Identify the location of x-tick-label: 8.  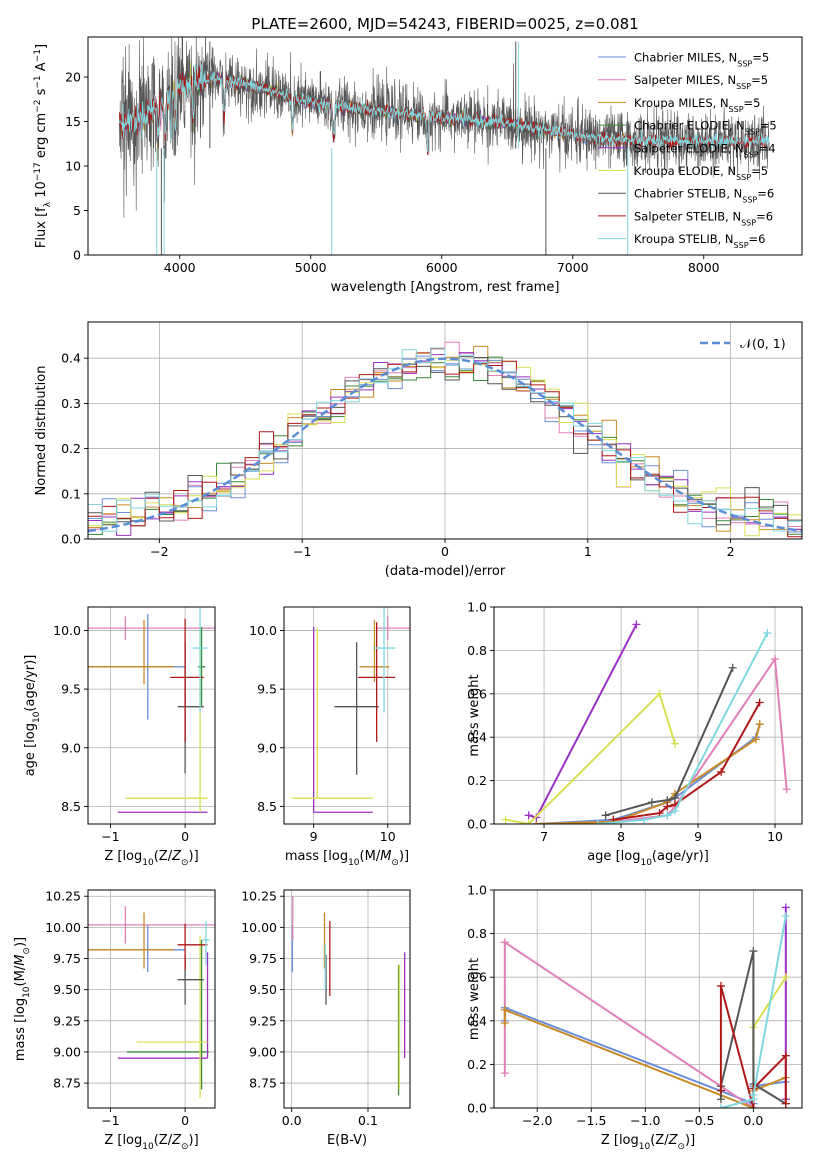
(621, 836).